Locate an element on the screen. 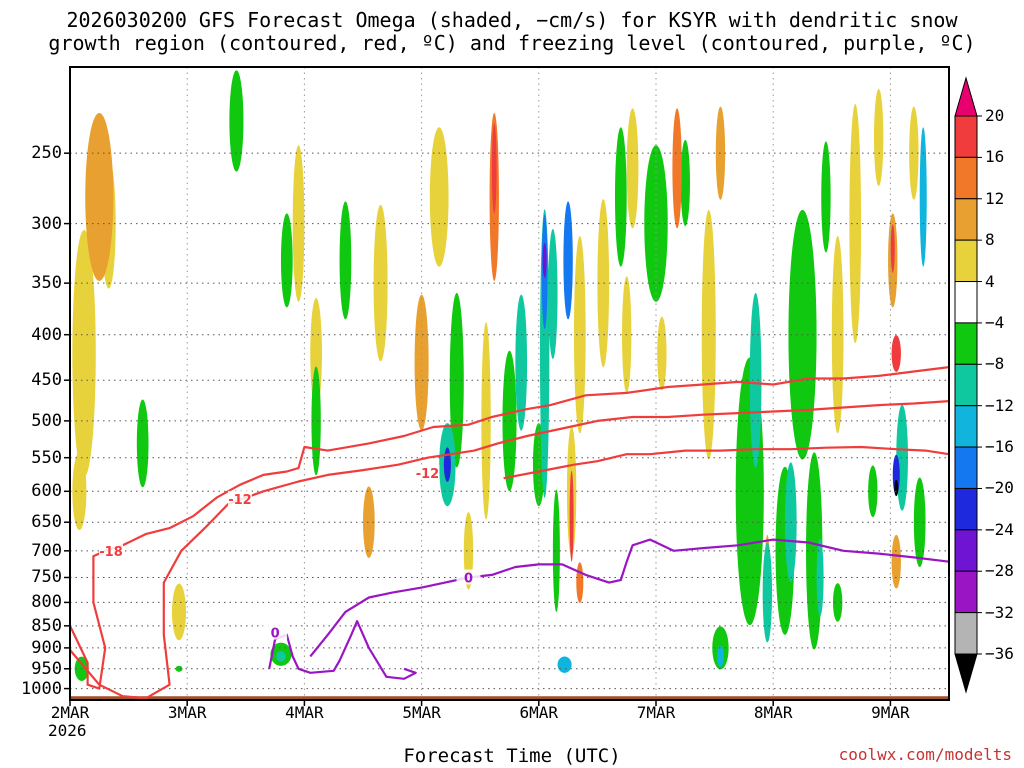 The width and height of the screenshot is (1024, 768). dgz-contour-label: -18 is located at coordinates (111, 552).